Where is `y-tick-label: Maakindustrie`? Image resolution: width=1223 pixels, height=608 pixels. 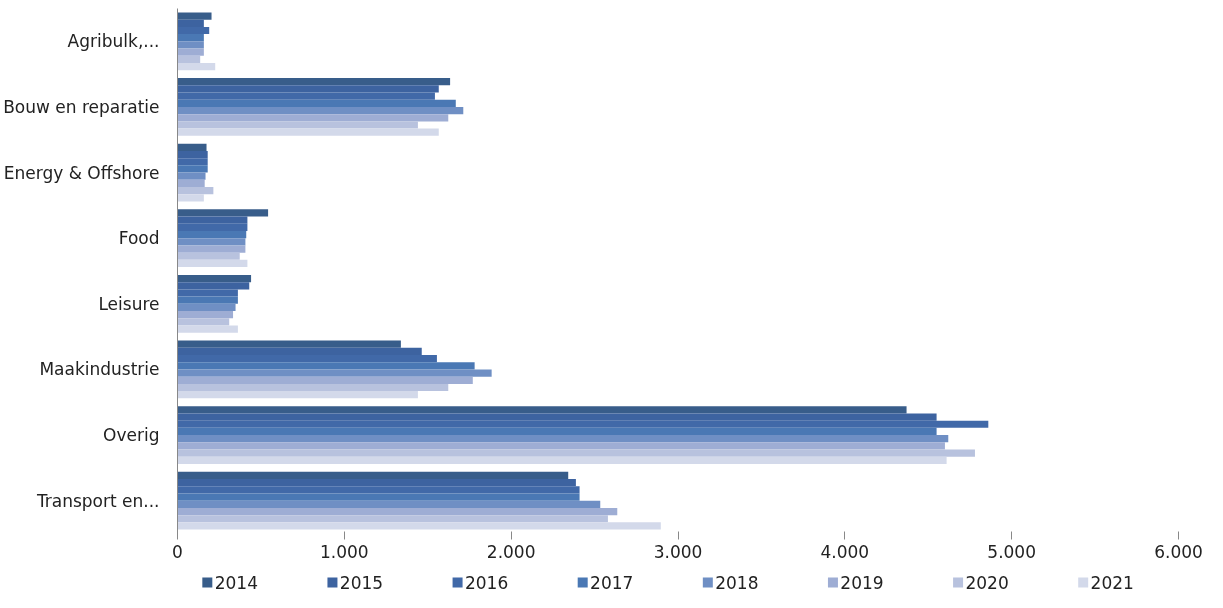
y-tick-label: Maakindustrie is located at coordinates (99, 369).